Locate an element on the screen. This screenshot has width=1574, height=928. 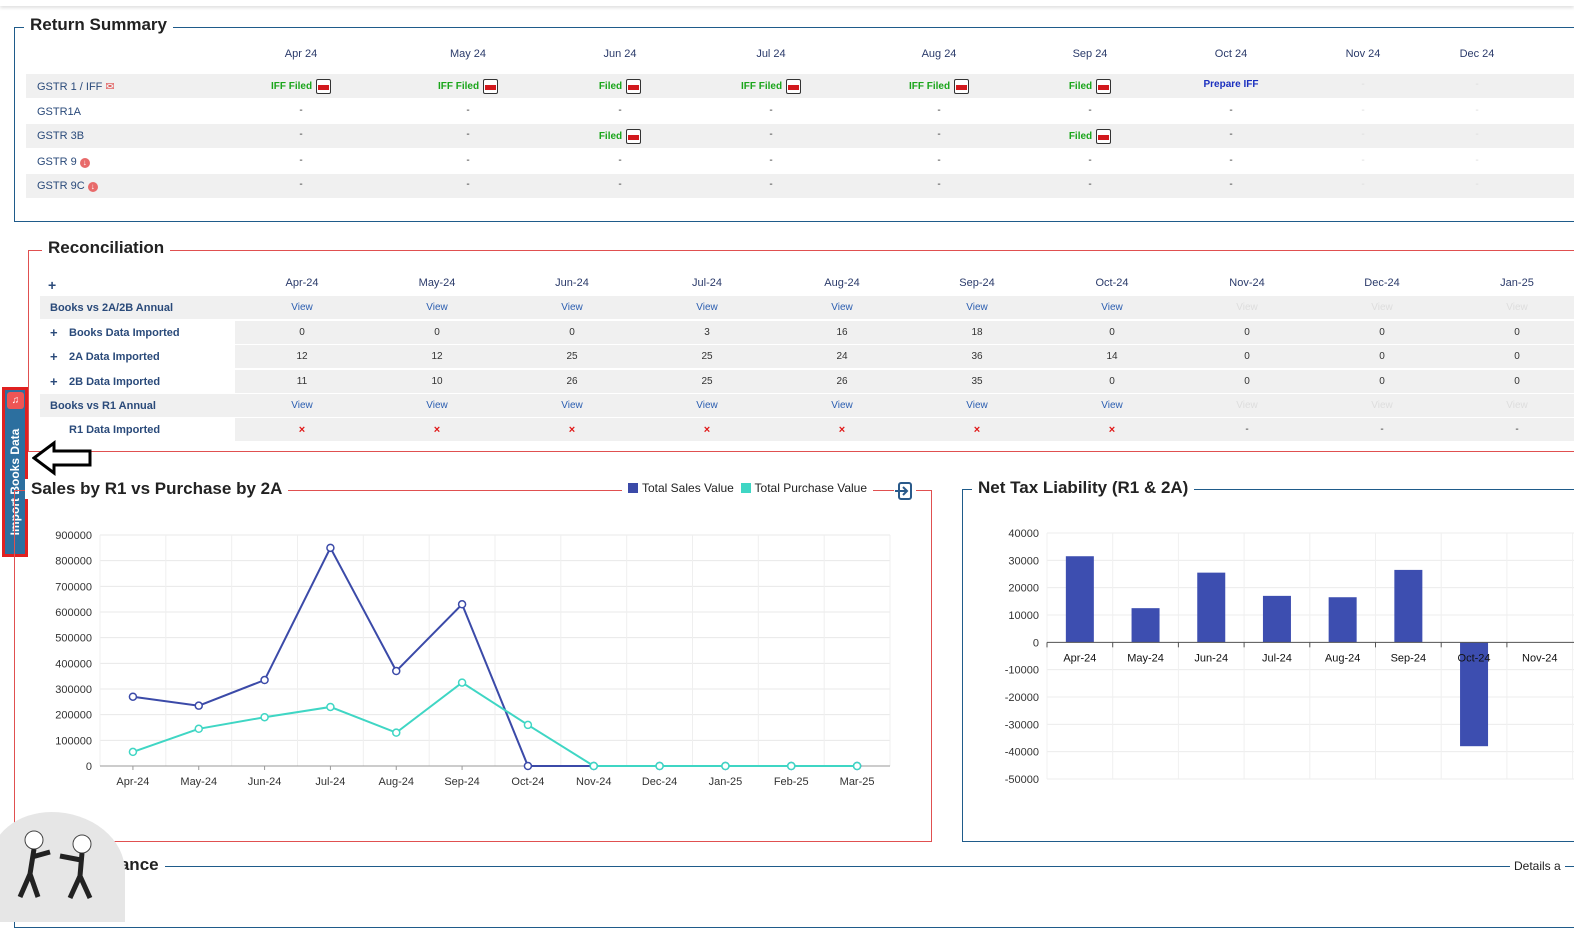
return-row-label: GSTR1A is located at coordinates (59, 112).